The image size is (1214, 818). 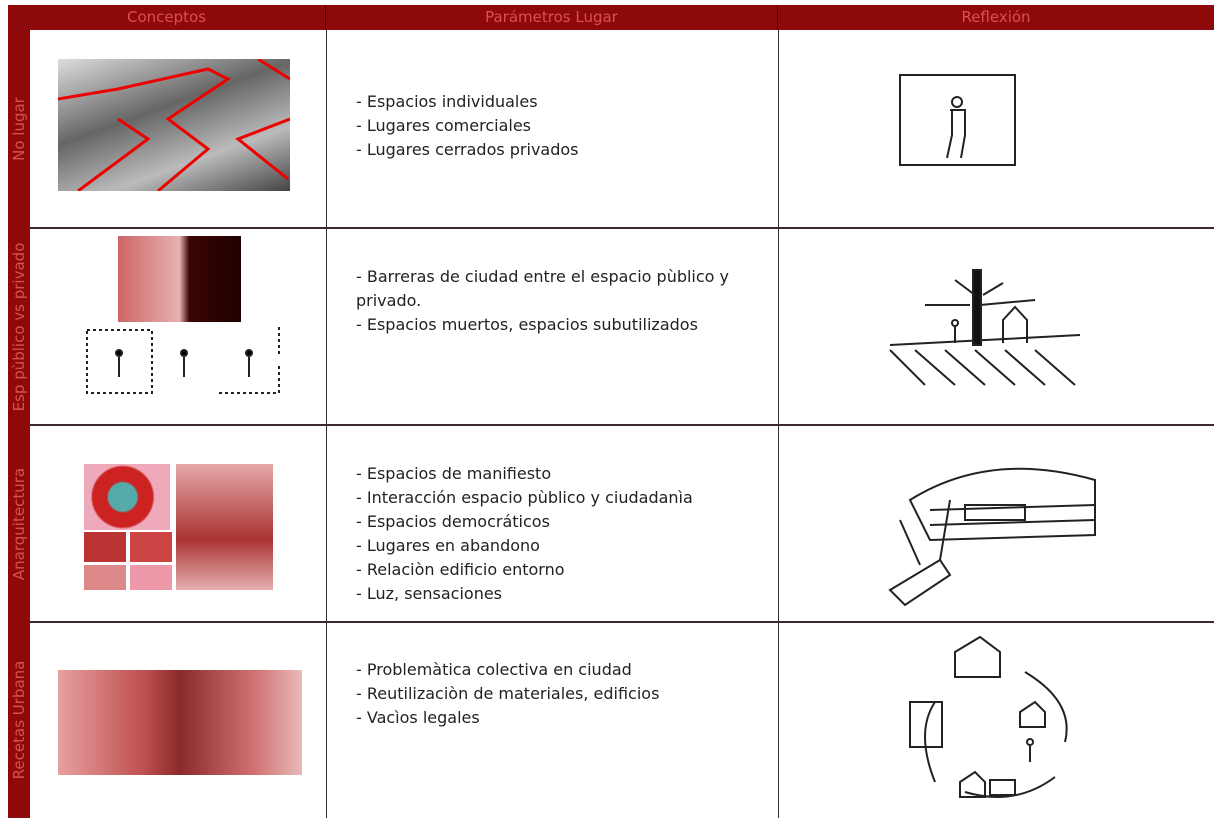 I want to click on row-label-band: Anarquitectura, so click(x=19, y=523).